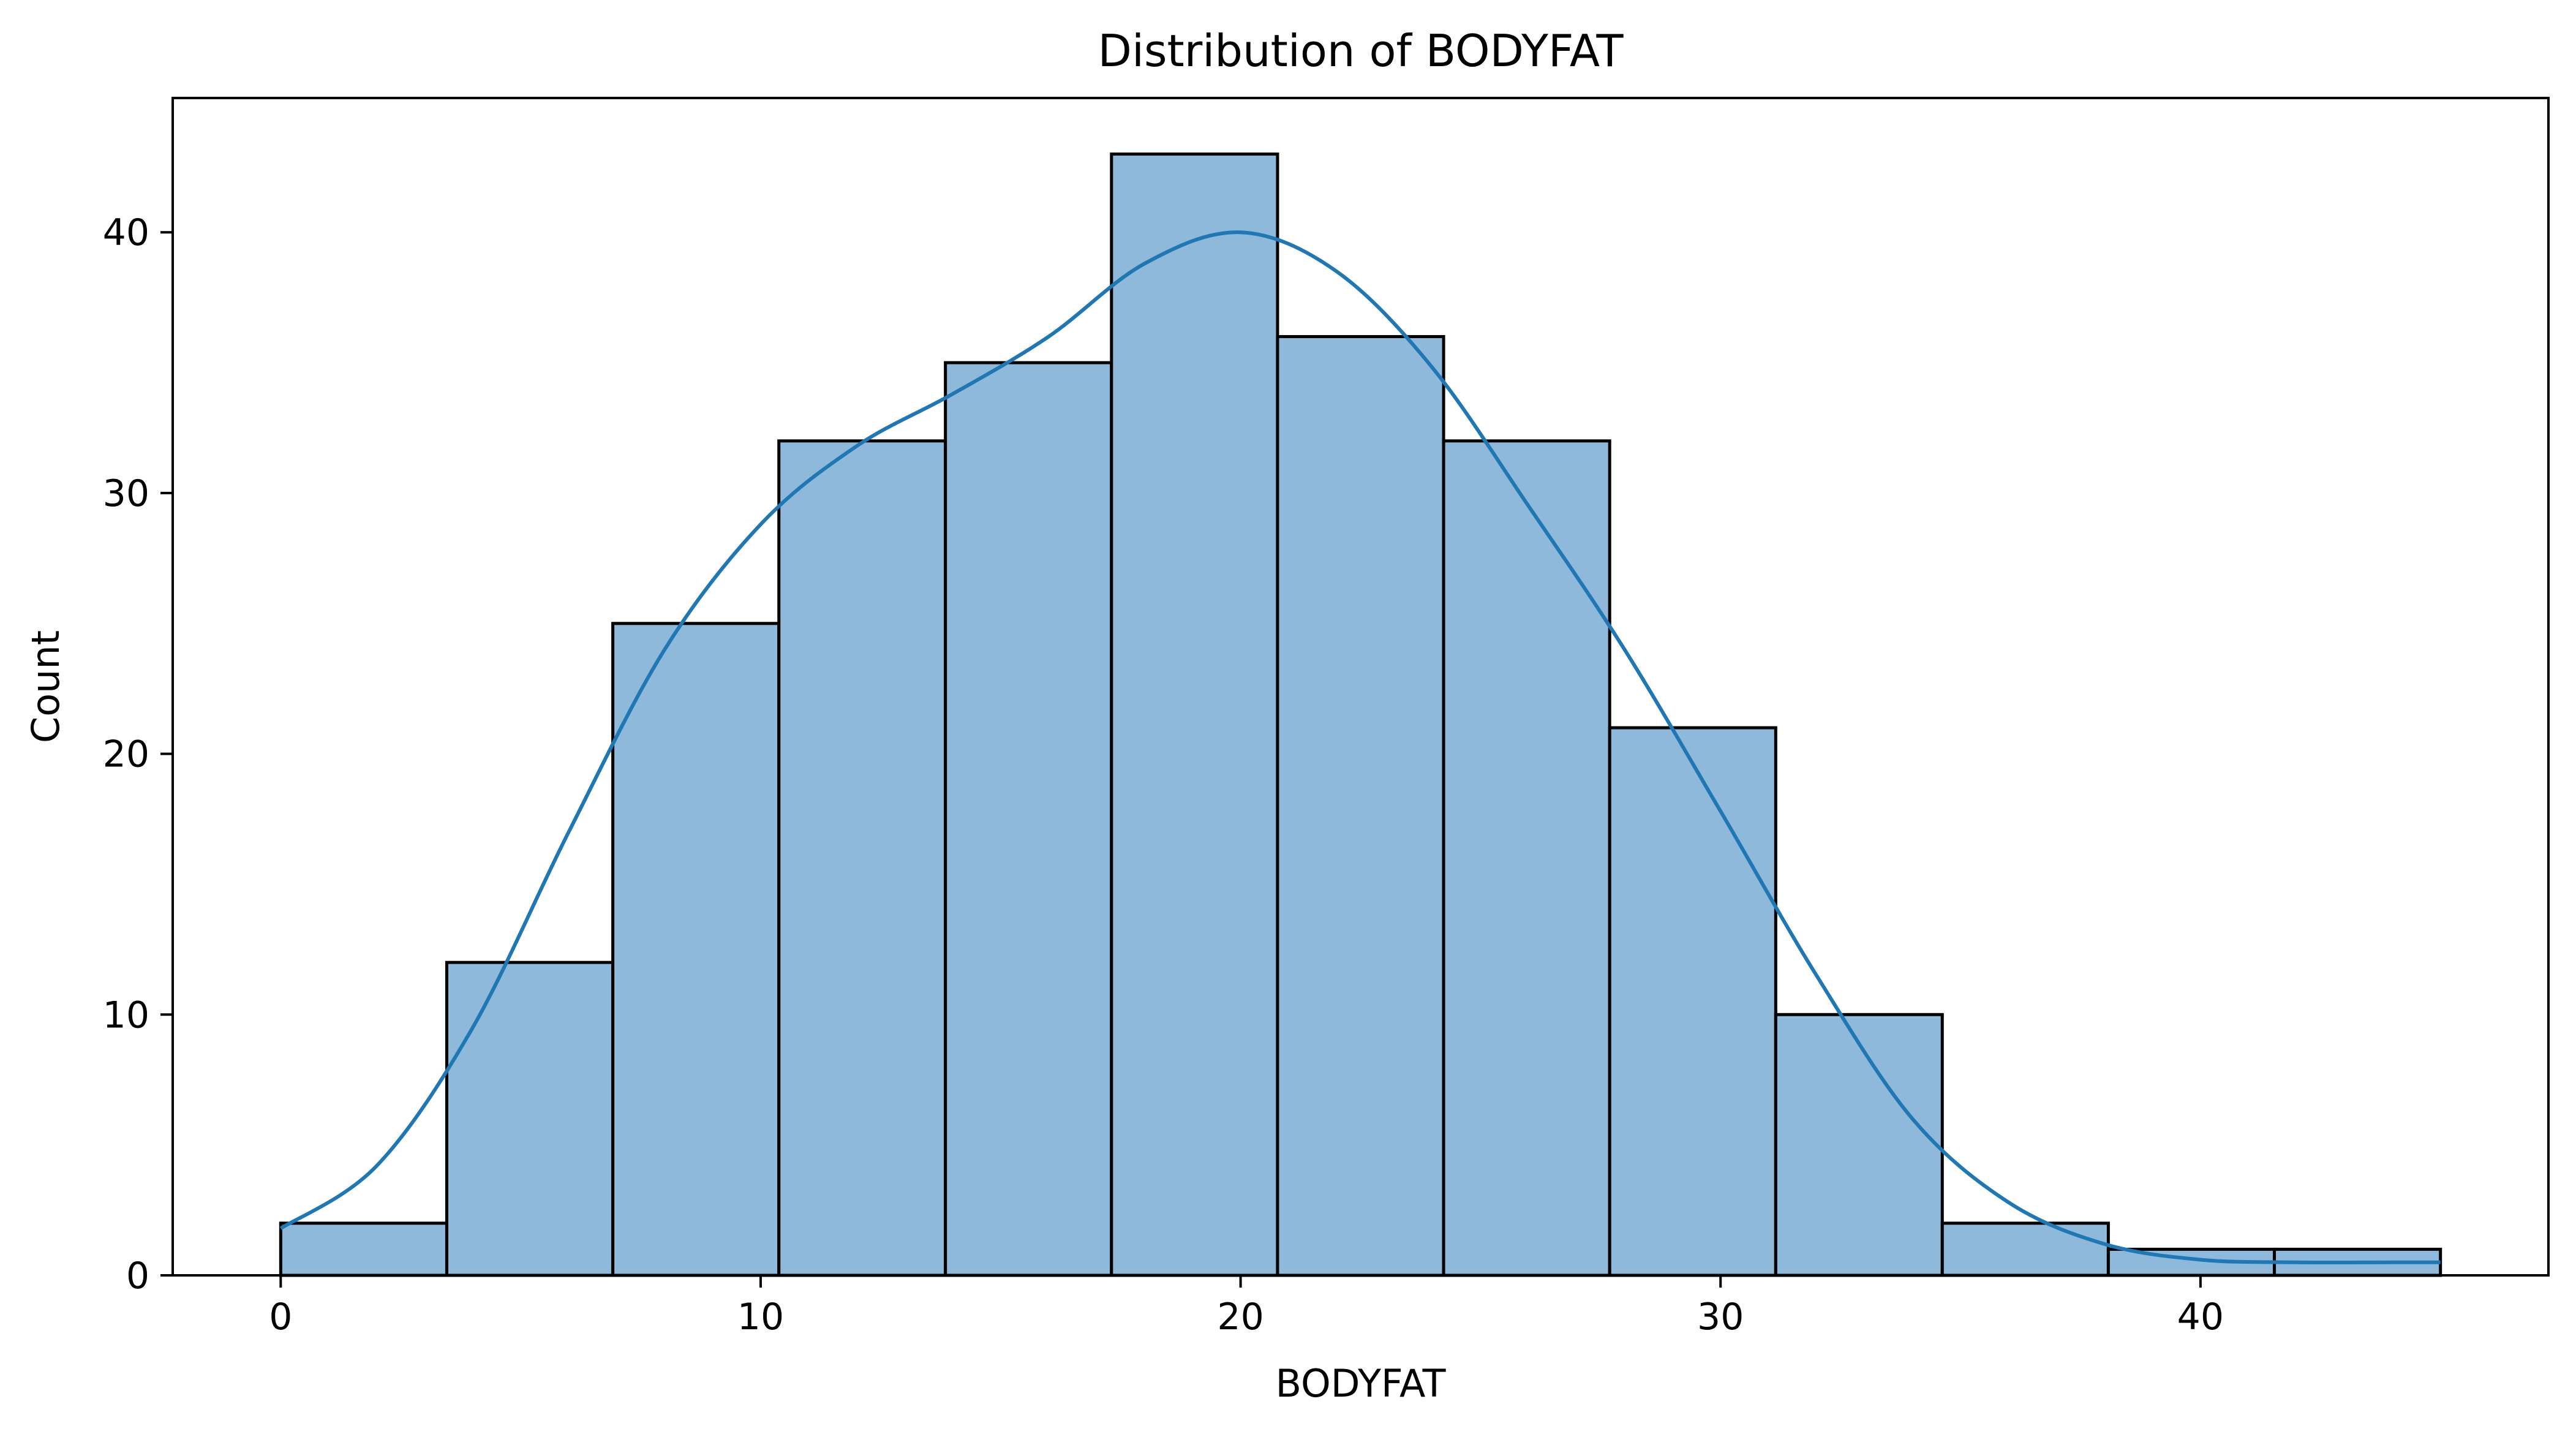  I want to click on chart-title: Distribution of BODYFAT, so click(1361, 51).